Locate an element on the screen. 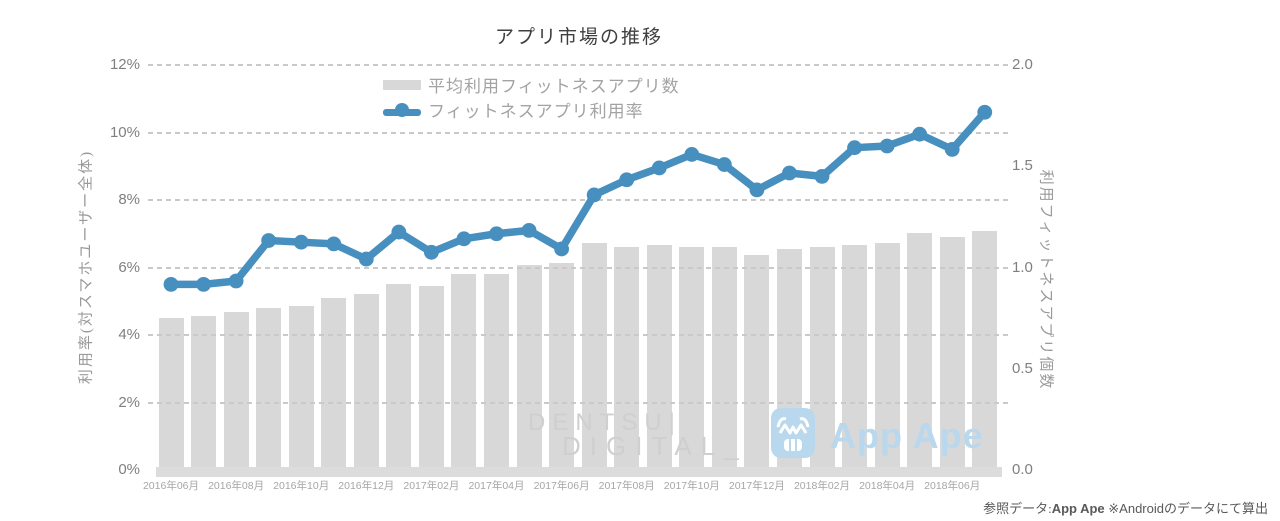  y-tick-label-left: 0% is located at coordinates (129, 469).